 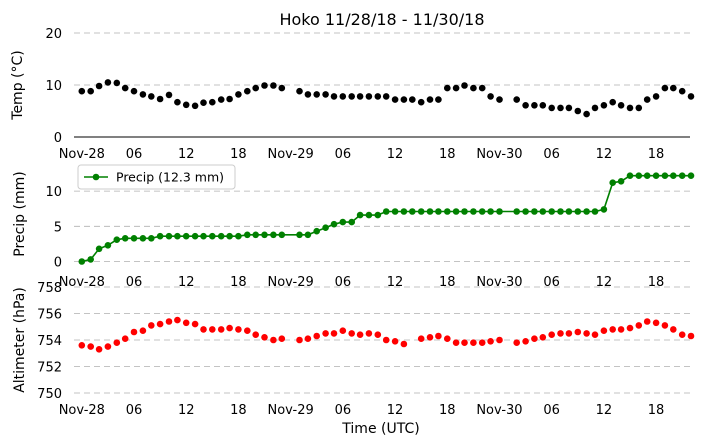 I want to click on temp-x-tick-label: 18, so click(x=656, y=154).